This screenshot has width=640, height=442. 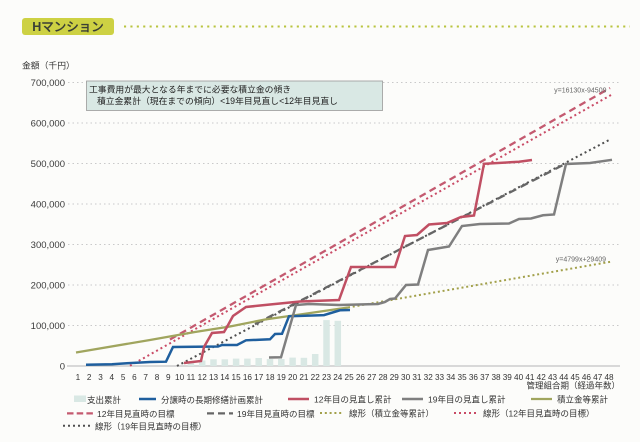 What do you see at coordinates (276, 414) in the screenshot?
I see `svg-text: 19年目見直時の目標` at bounding box center [276, 414].